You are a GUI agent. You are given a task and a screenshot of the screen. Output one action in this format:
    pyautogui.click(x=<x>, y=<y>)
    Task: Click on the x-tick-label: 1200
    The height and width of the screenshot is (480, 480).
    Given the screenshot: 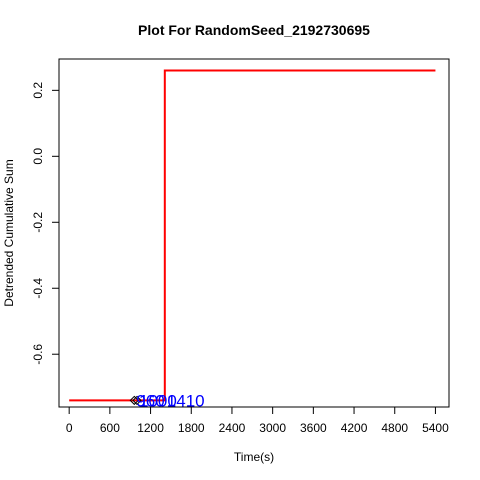 What is the action you would take?
    pyautogui.click(x=150, y=428)
    